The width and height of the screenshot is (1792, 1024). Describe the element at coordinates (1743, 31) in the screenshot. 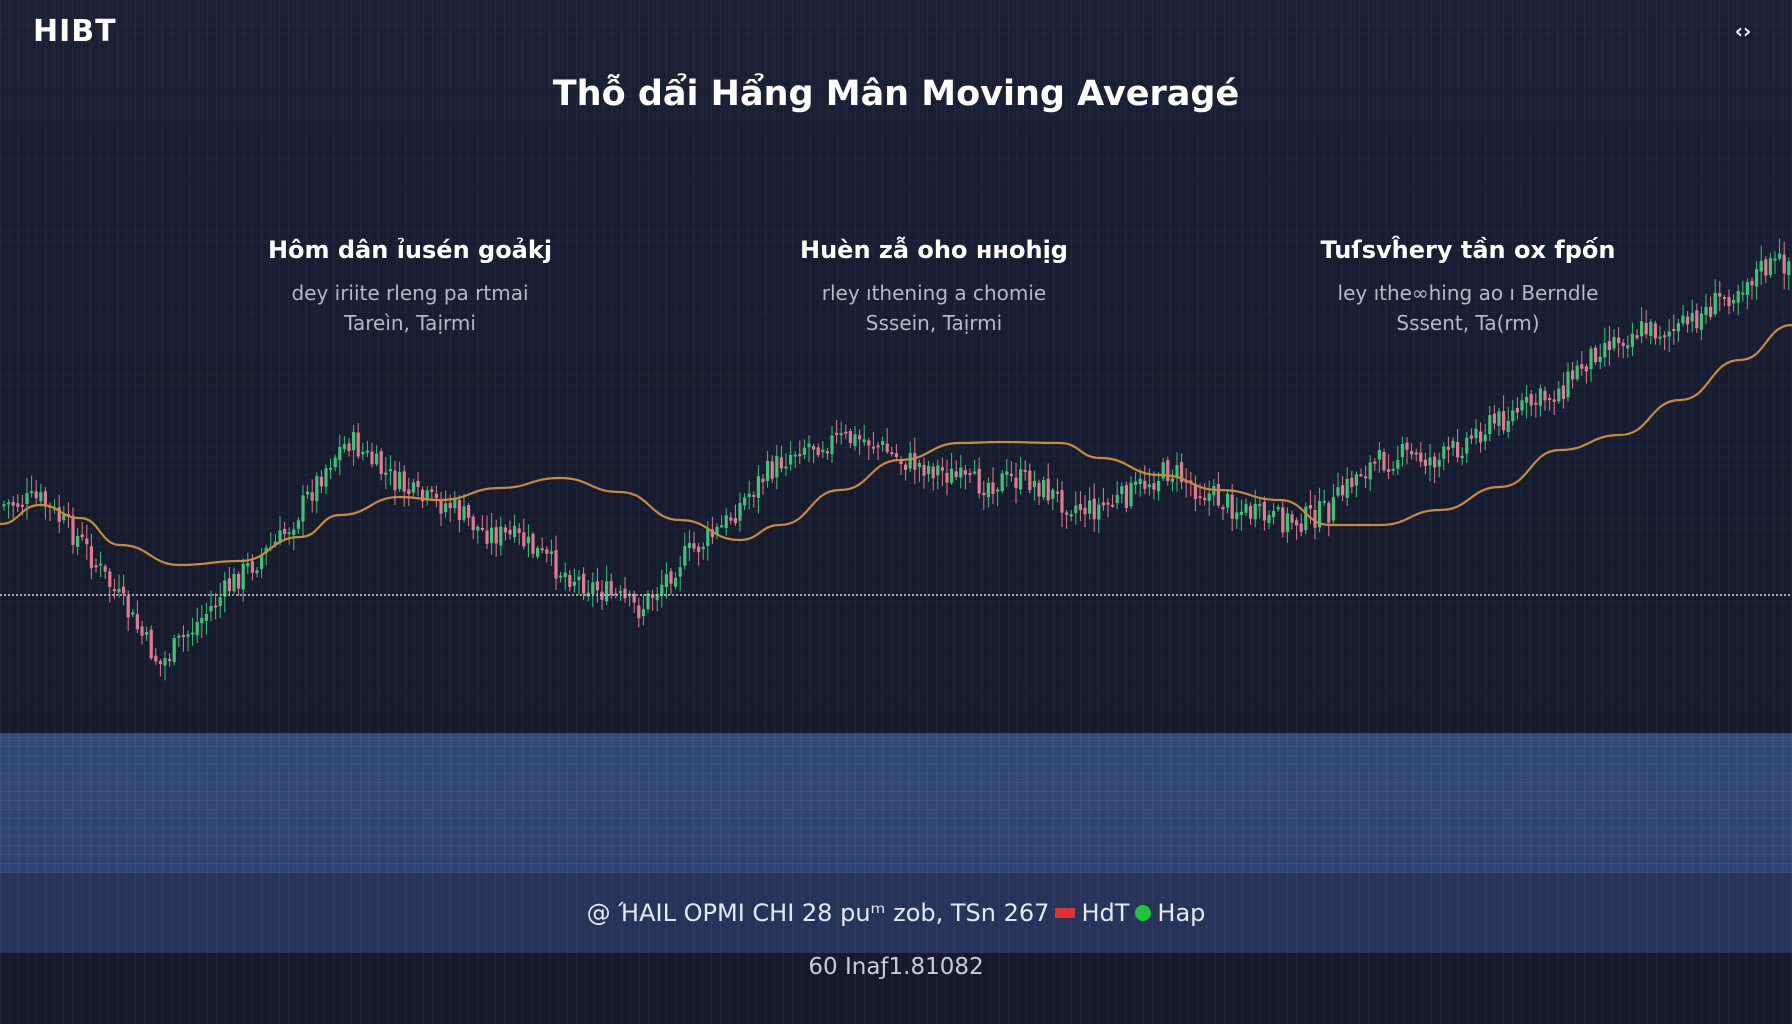

I see `expand-arrows-icon: ‹›` at that location.